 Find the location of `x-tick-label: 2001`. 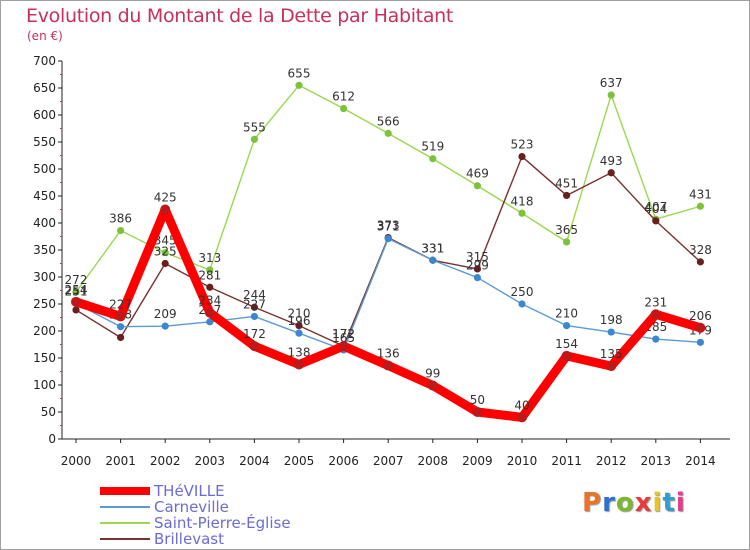

x-tick-label: 2001 is located at coordinates (120, 461).